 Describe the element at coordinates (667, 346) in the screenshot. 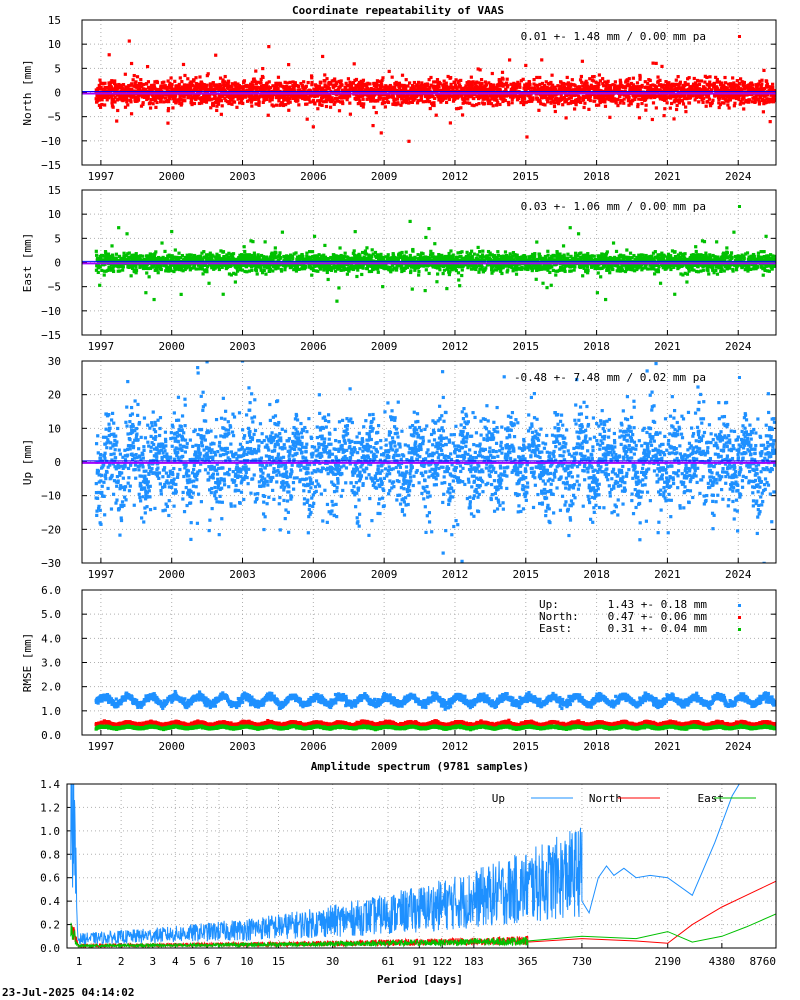

I see `xtick-label: 2021` at that location.